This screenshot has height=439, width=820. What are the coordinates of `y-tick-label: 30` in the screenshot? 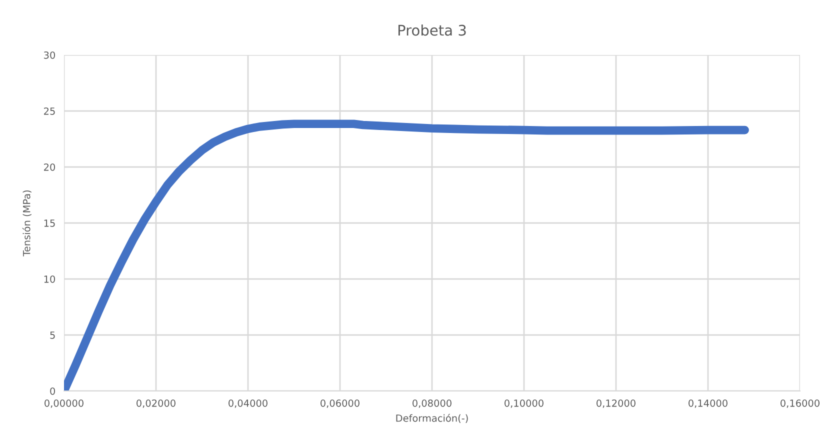 It's located at (50, 55).